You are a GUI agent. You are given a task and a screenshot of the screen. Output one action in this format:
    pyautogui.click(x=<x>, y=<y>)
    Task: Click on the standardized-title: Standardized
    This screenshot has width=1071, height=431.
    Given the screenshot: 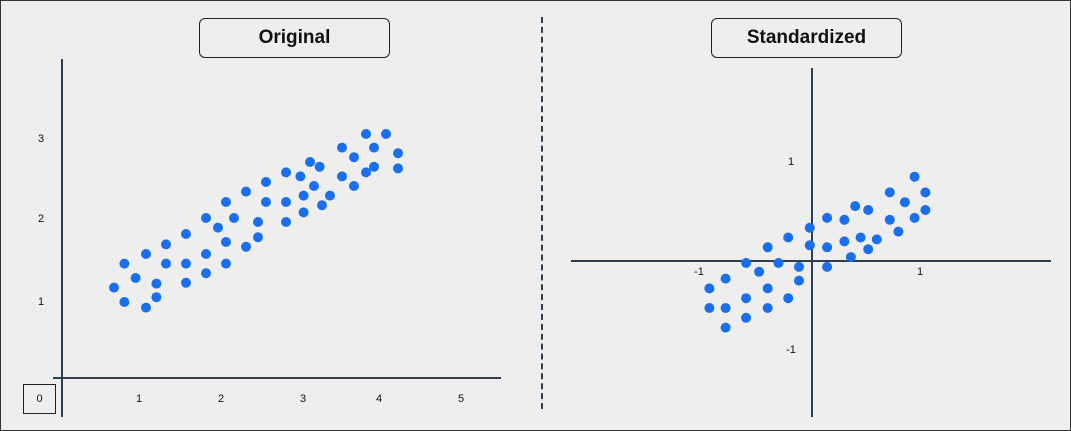 What is the action you would take?
    pyautogui.click(x=806, y=38)
    